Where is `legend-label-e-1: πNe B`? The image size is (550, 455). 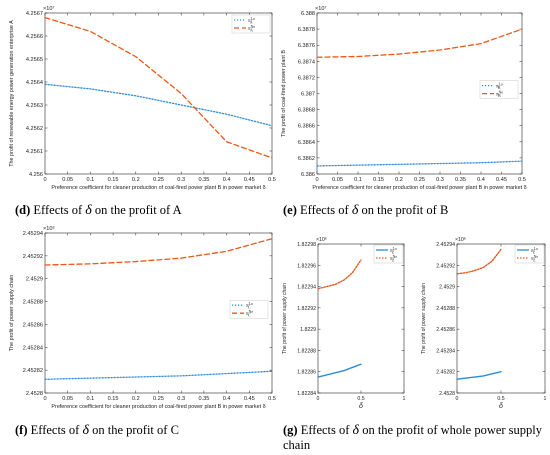
legend-label-e-1: πNe B is located at coordinates (499, 95).